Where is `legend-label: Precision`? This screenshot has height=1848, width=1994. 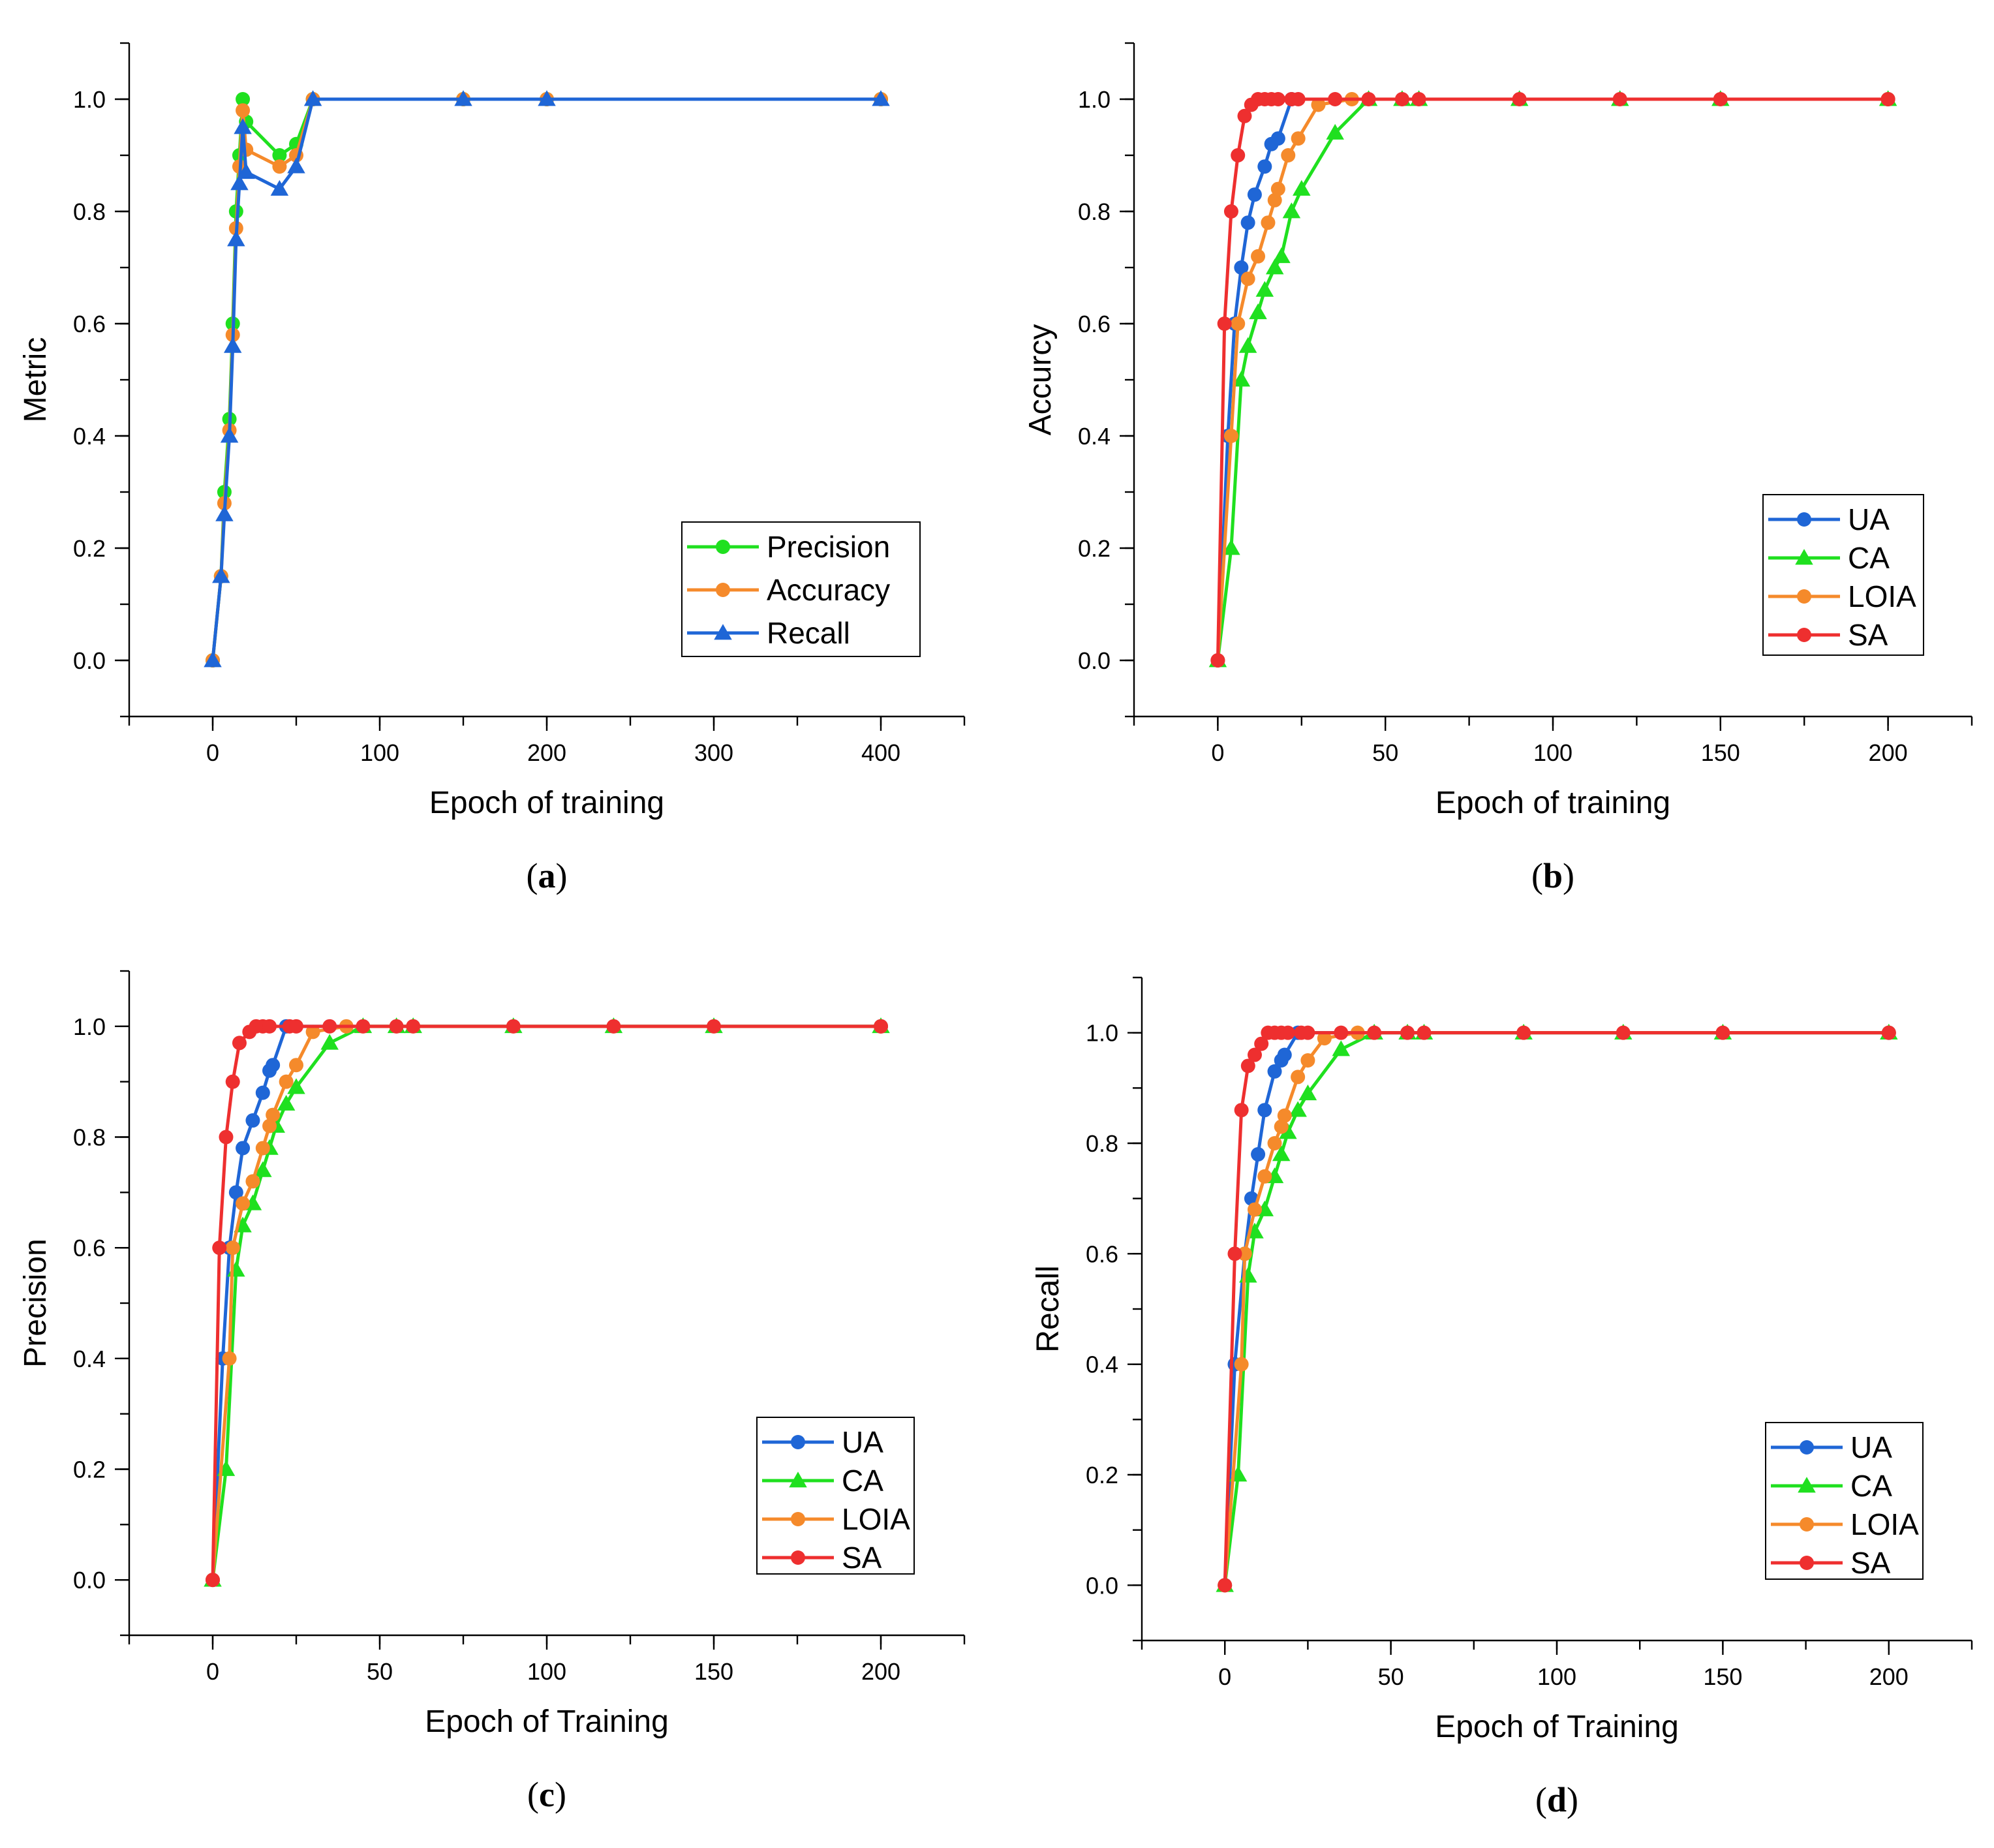
legend-label: Precision is located at coordinates (828, 547).